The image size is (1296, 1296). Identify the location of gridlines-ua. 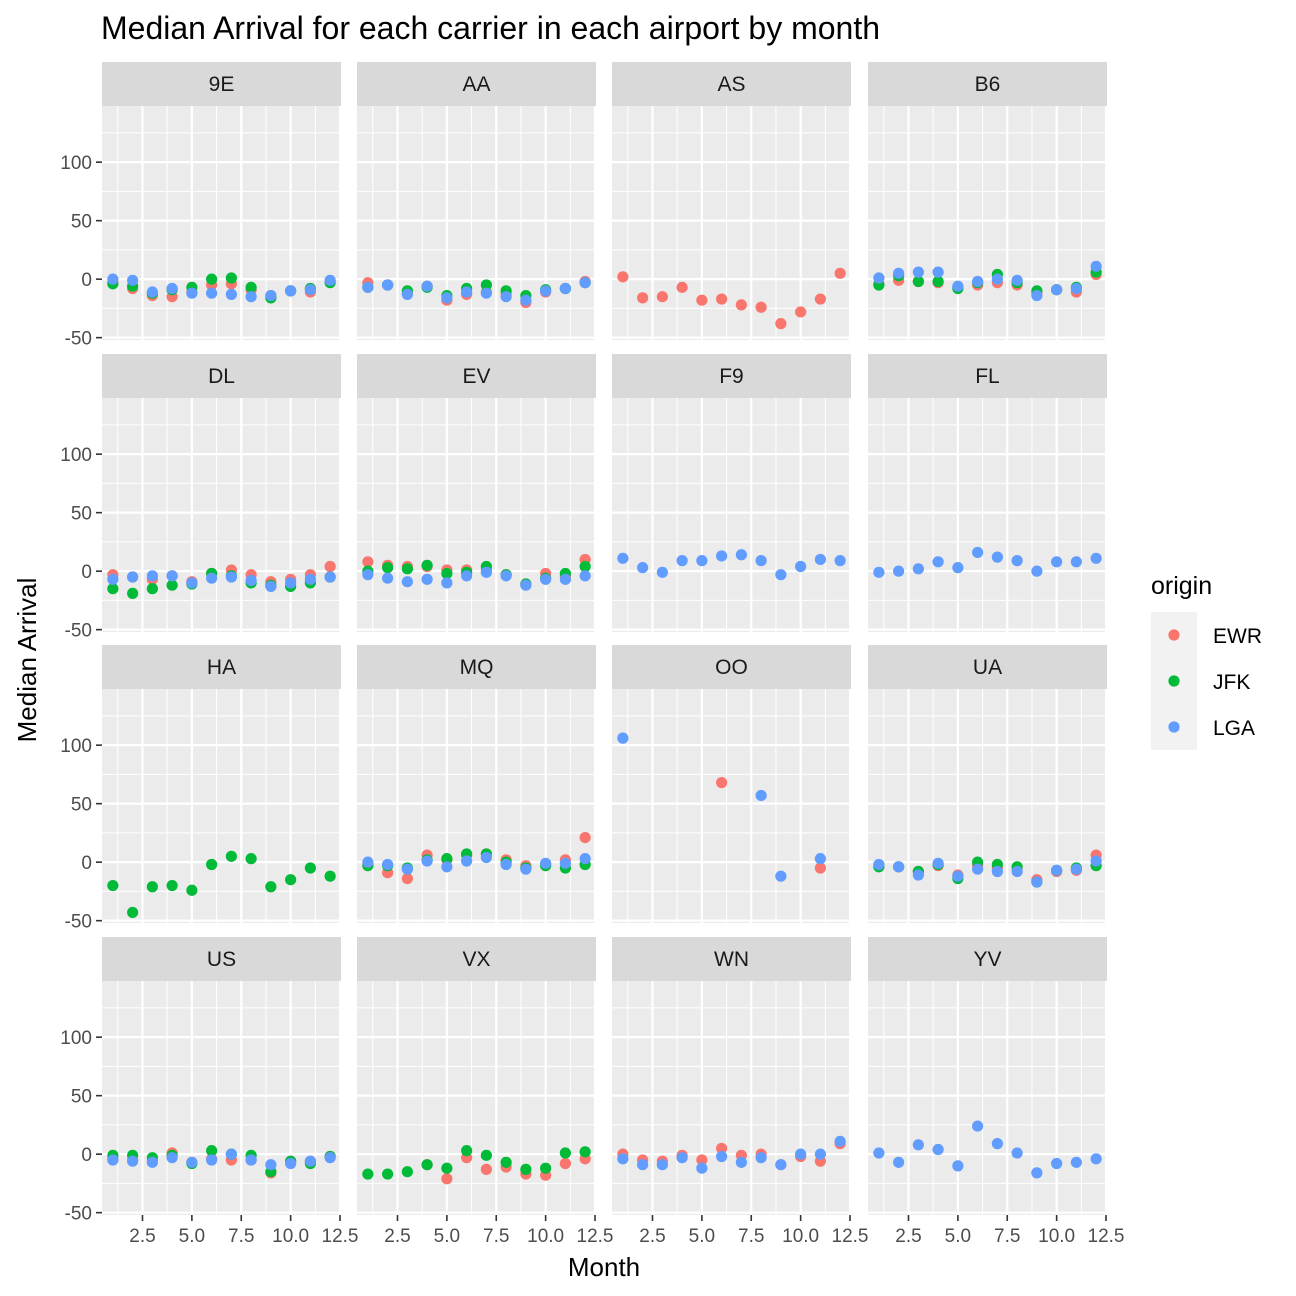
(988, 806).